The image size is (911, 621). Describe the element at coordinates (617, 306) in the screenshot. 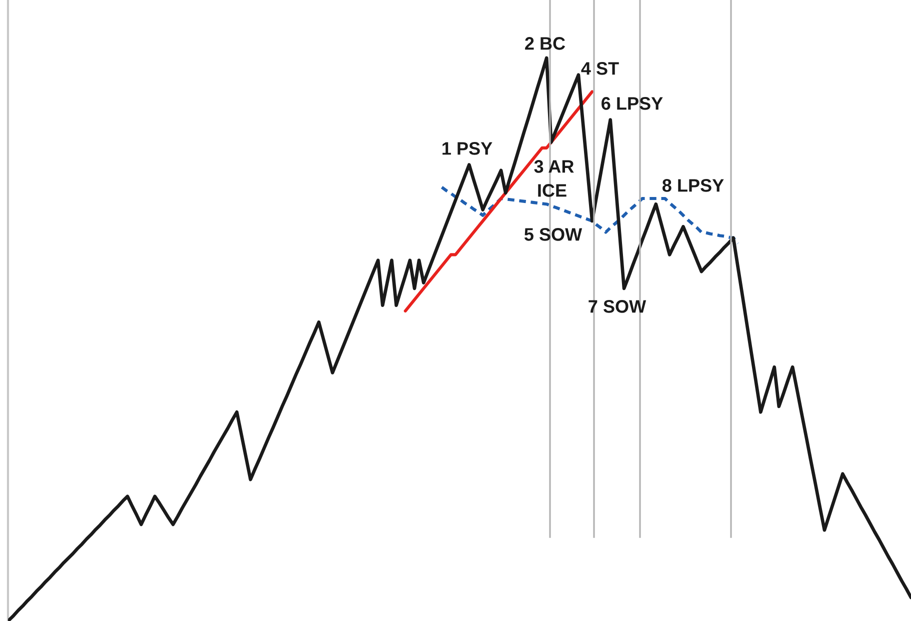

I see `annotation: 7 SOW` at that location.